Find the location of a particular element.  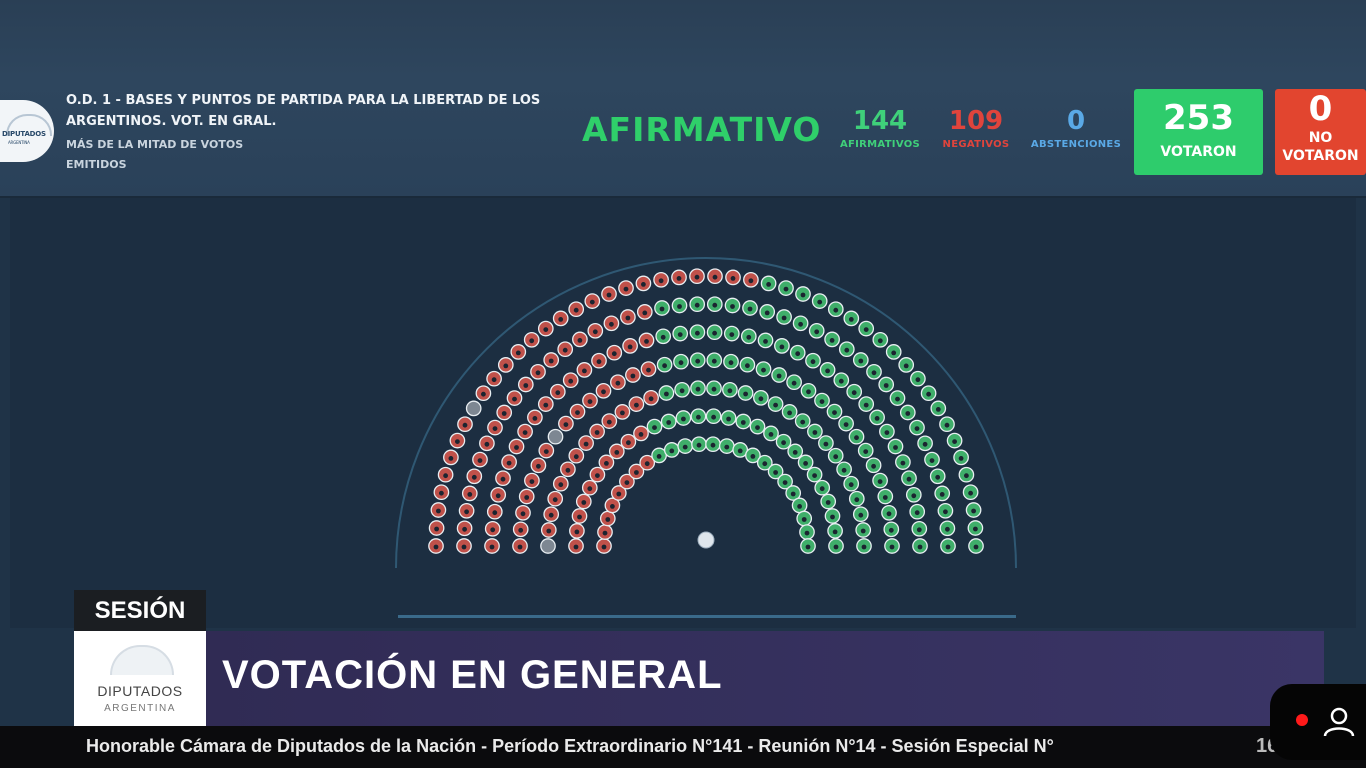

recording-widget is located at coordinates (1318, 722).